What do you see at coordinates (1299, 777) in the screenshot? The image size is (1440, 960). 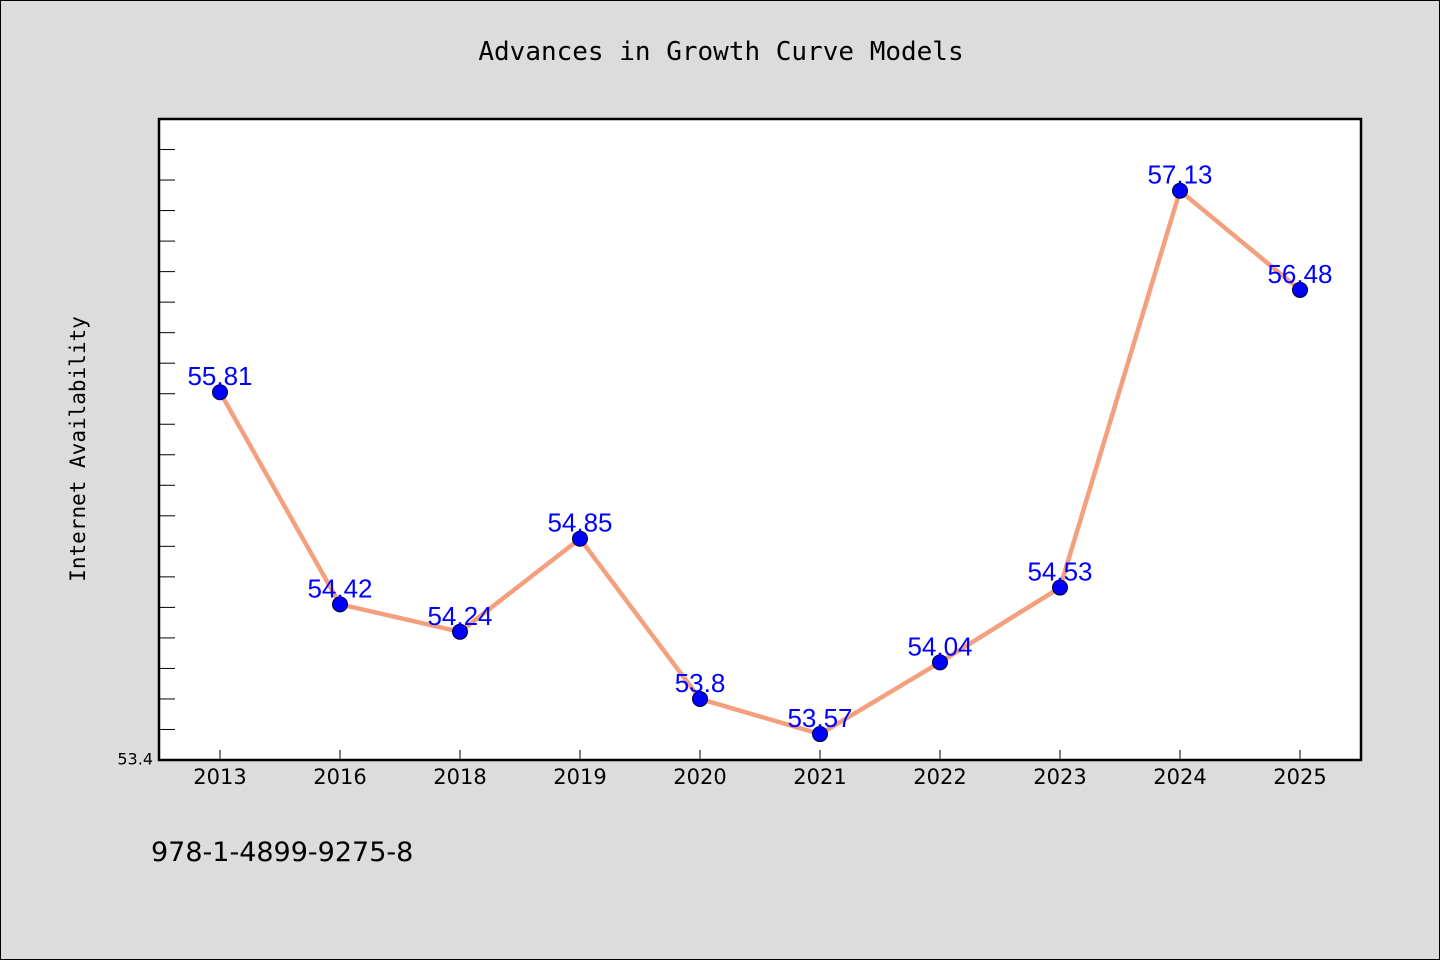 I see `x-tick-label: 2025` at bounding box center [1299, 777].